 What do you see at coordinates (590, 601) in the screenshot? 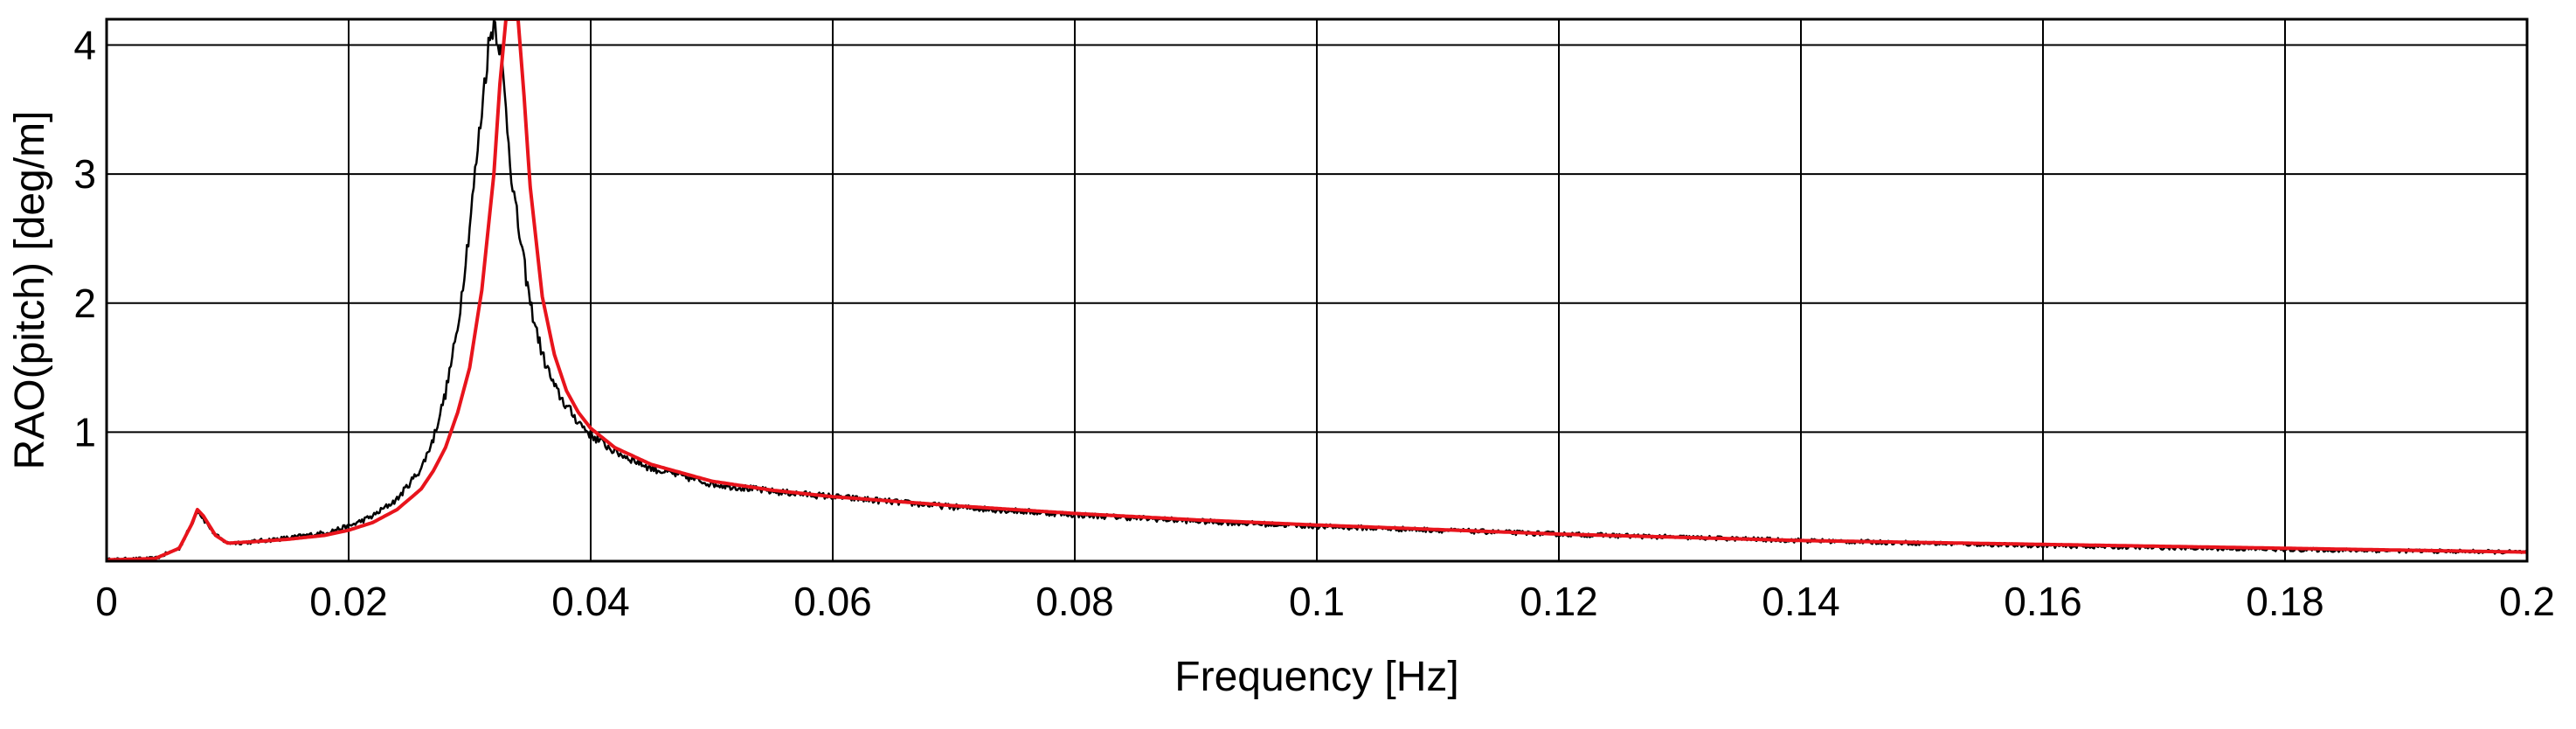
I see `x-tick-label: 0.04` at bounding box center [590, 601].